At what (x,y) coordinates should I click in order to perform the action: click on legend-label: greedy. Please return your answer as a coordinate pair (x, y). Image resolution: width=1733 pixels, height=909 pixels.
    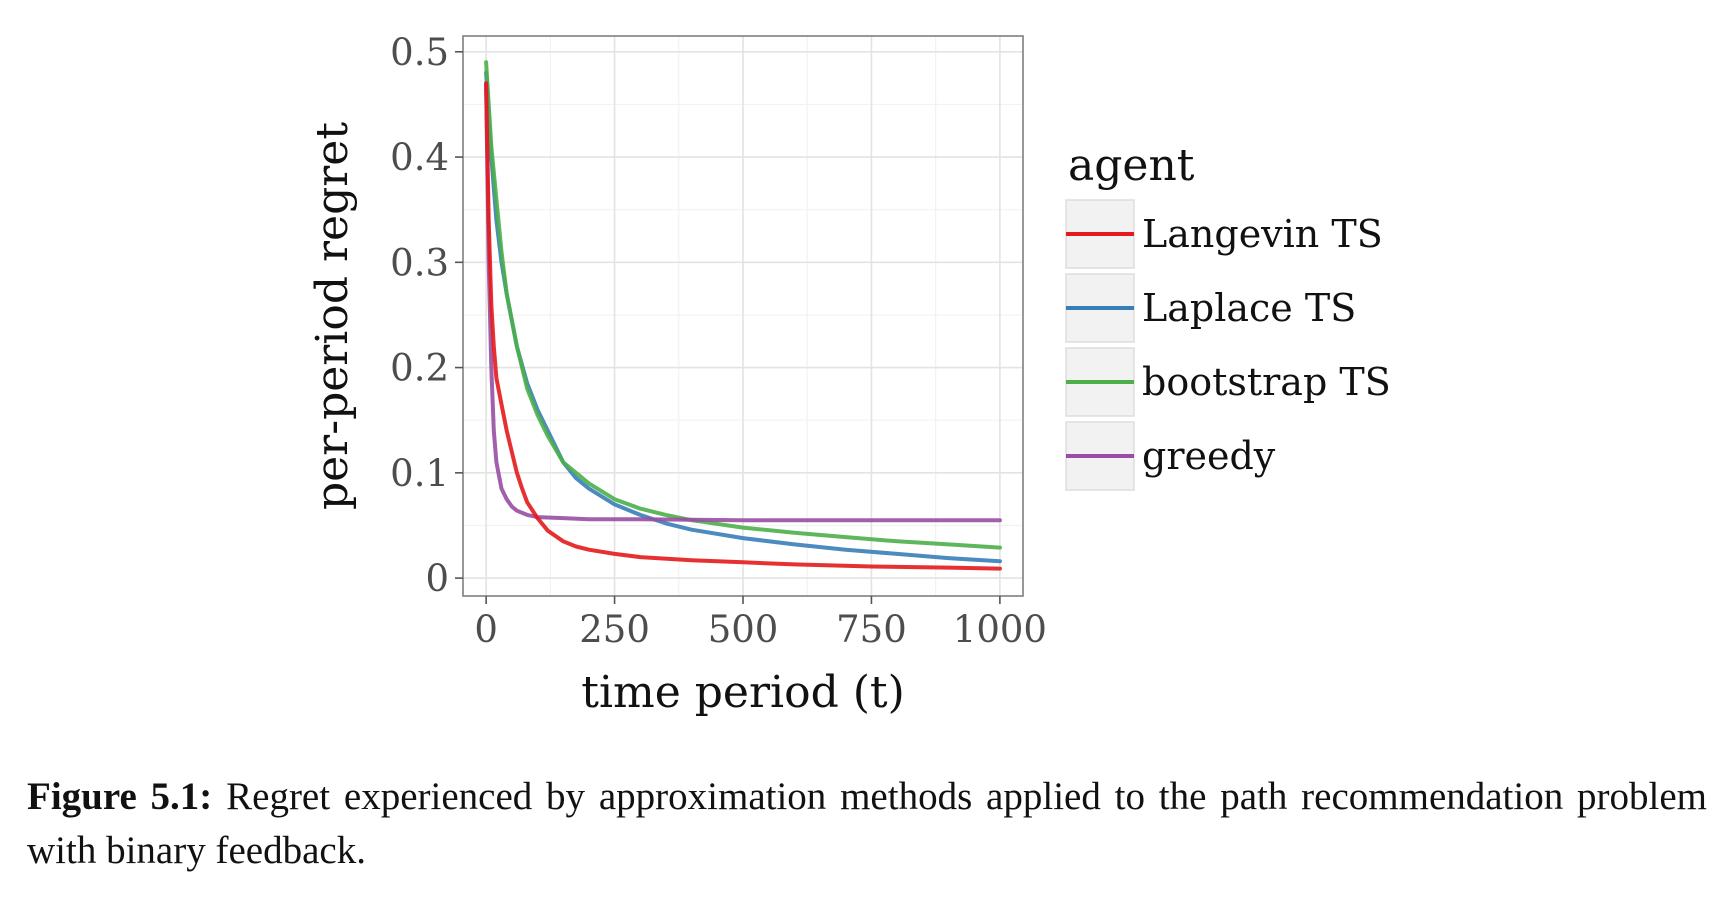
    Looking at the image, I should click on (1209, 456).